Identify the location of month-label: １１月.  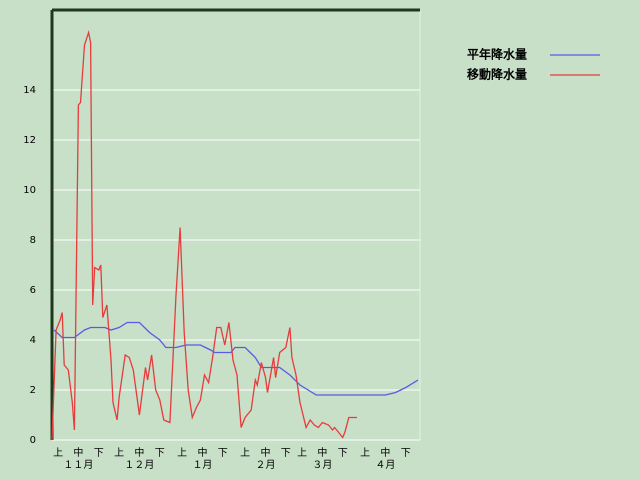
(78, 465).